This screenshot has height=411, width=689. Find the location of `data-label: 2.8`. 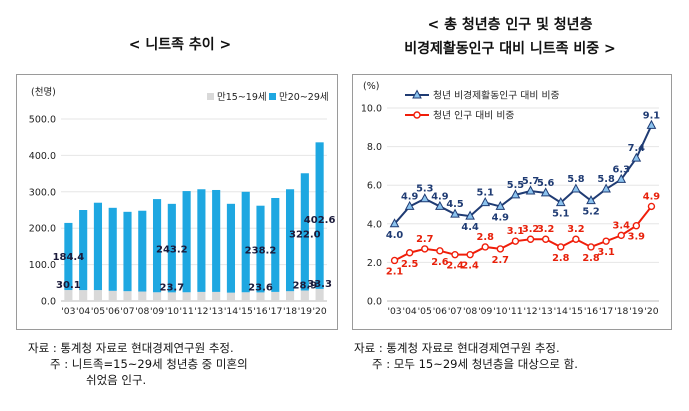

data-label: 2.8 is located at coordinates (561, 258).